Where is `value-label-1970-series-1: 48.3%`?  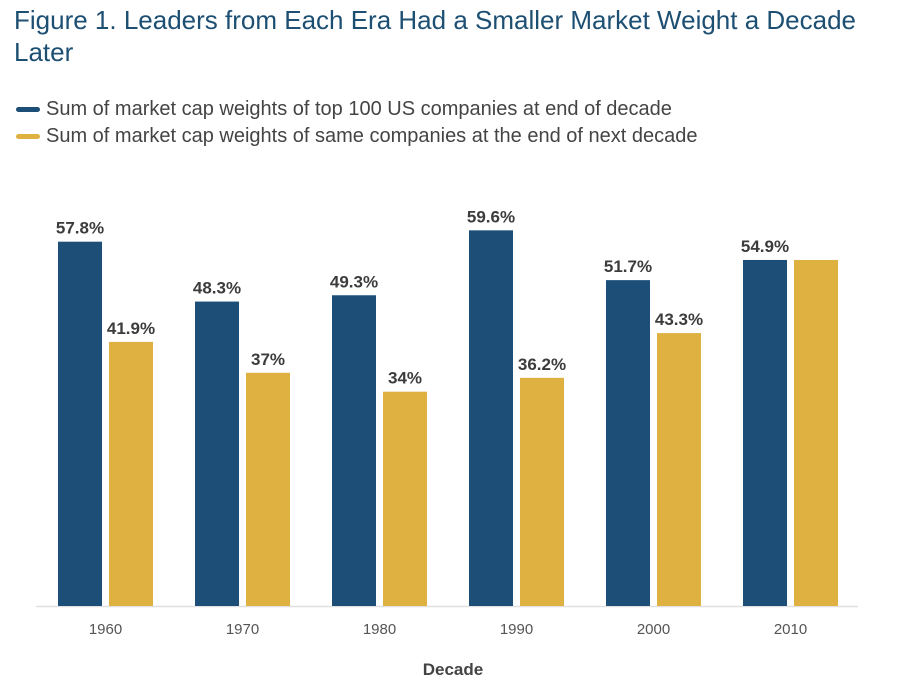 value-label-1970-series-1: 48.3% is located at coordinates (217, 288).